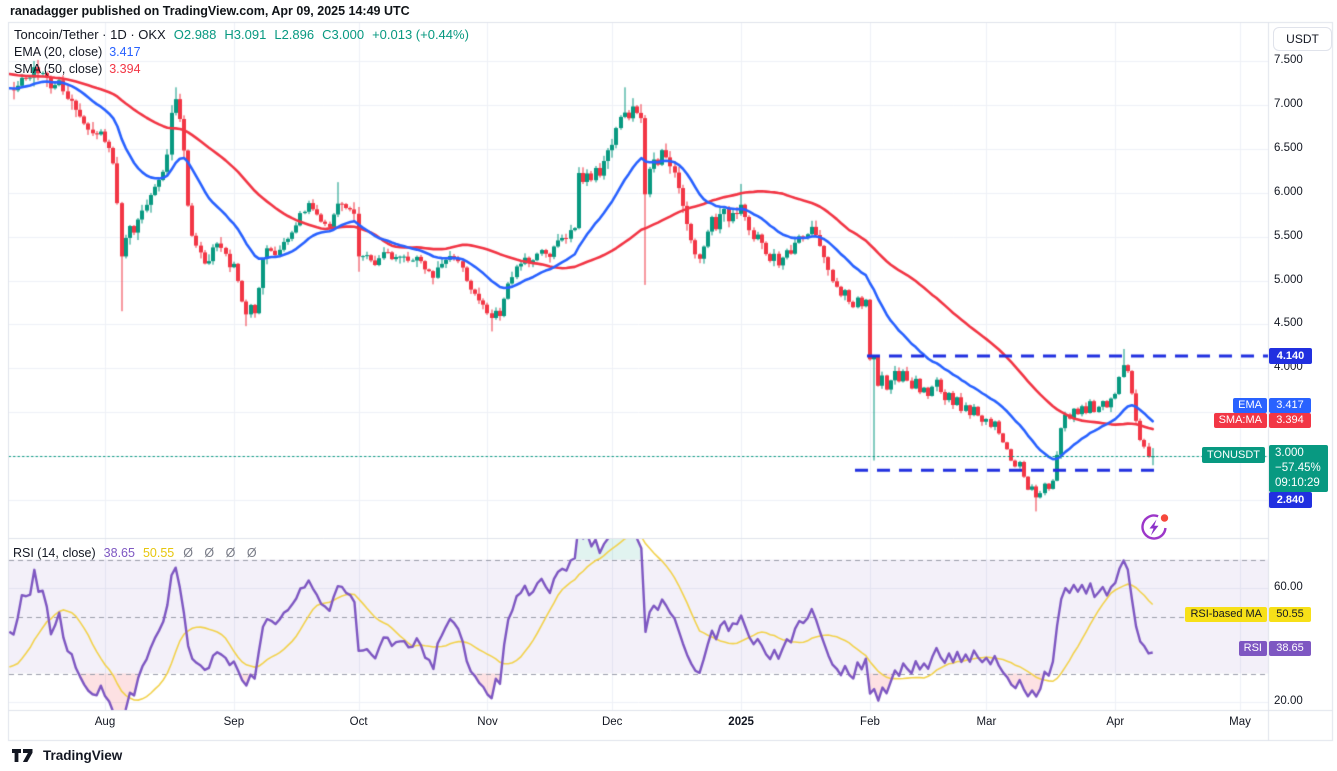 The image size is (1337, 771). Describe the element at coordinates (1288, 701) in the screenshot. I see `rsi-tick: 20.00` at that location.